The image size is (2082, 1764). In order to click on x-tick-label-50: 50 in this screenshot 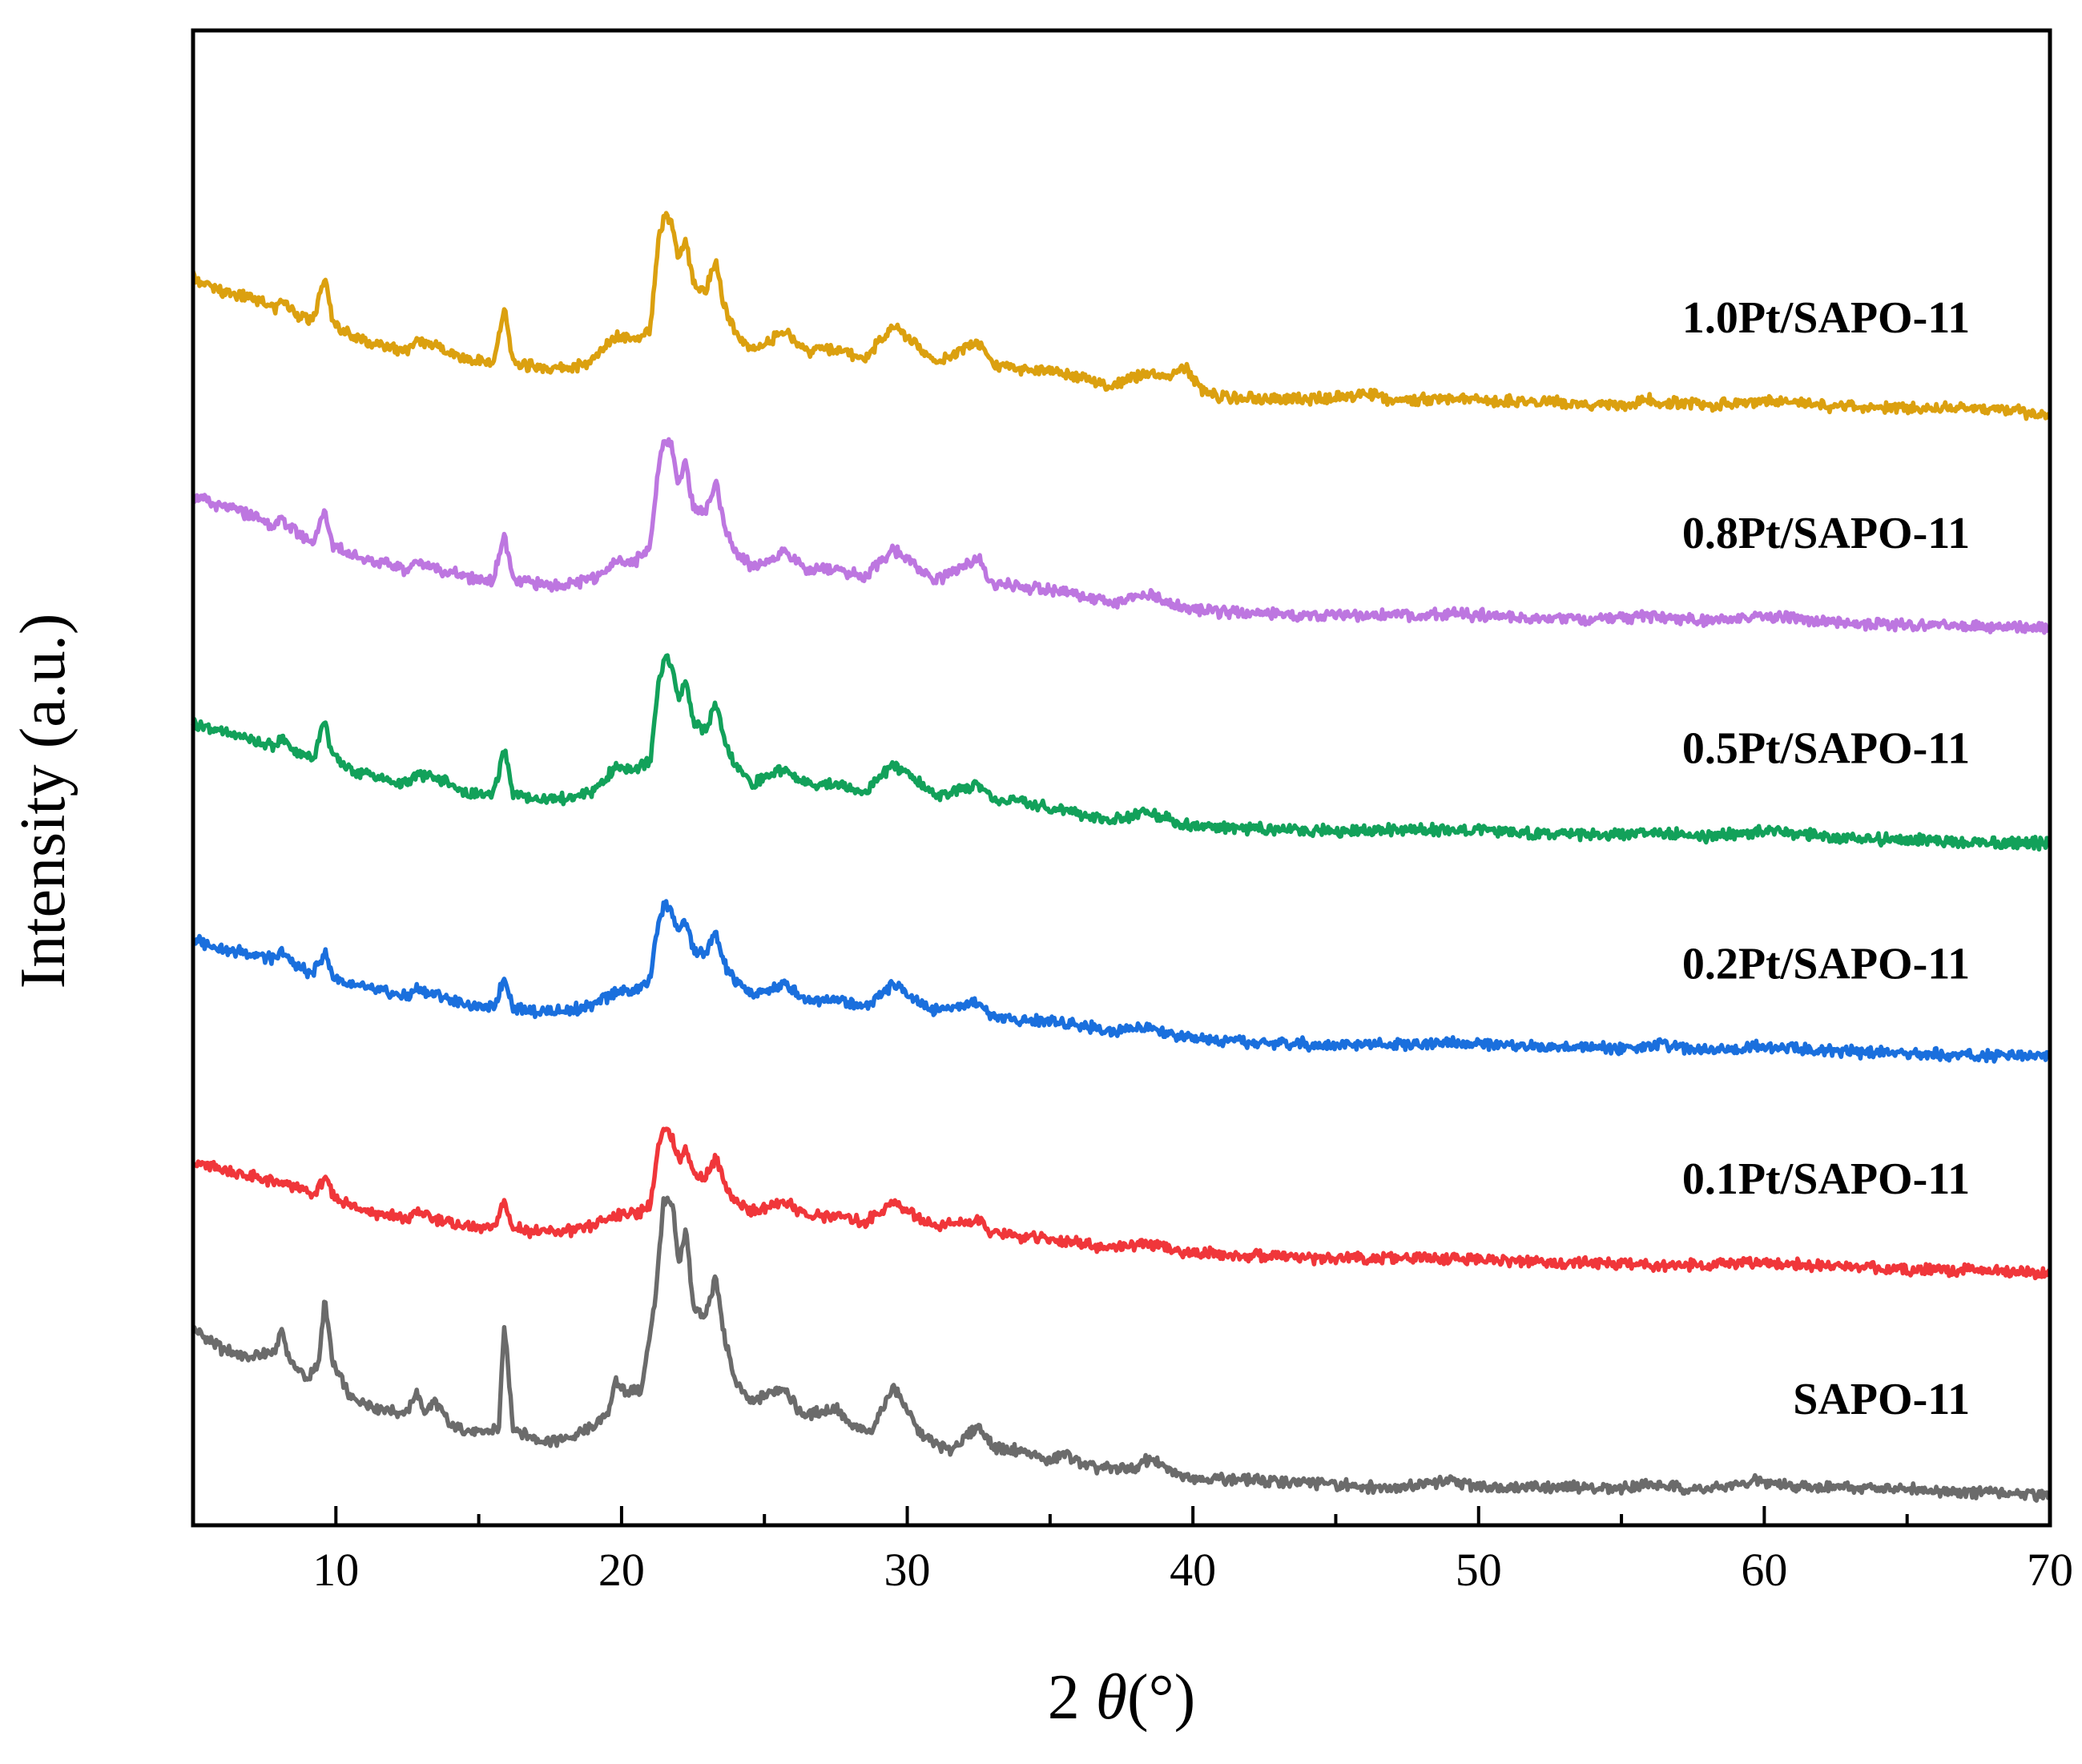, I will do `click(1479, 1570)`.